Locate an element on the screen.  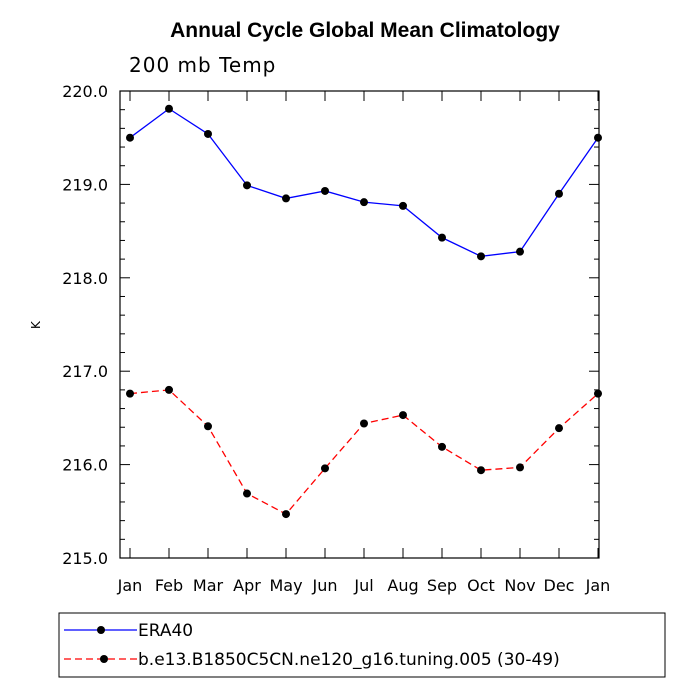
x-tick-label: Jul is located at coordinates (363, 585).